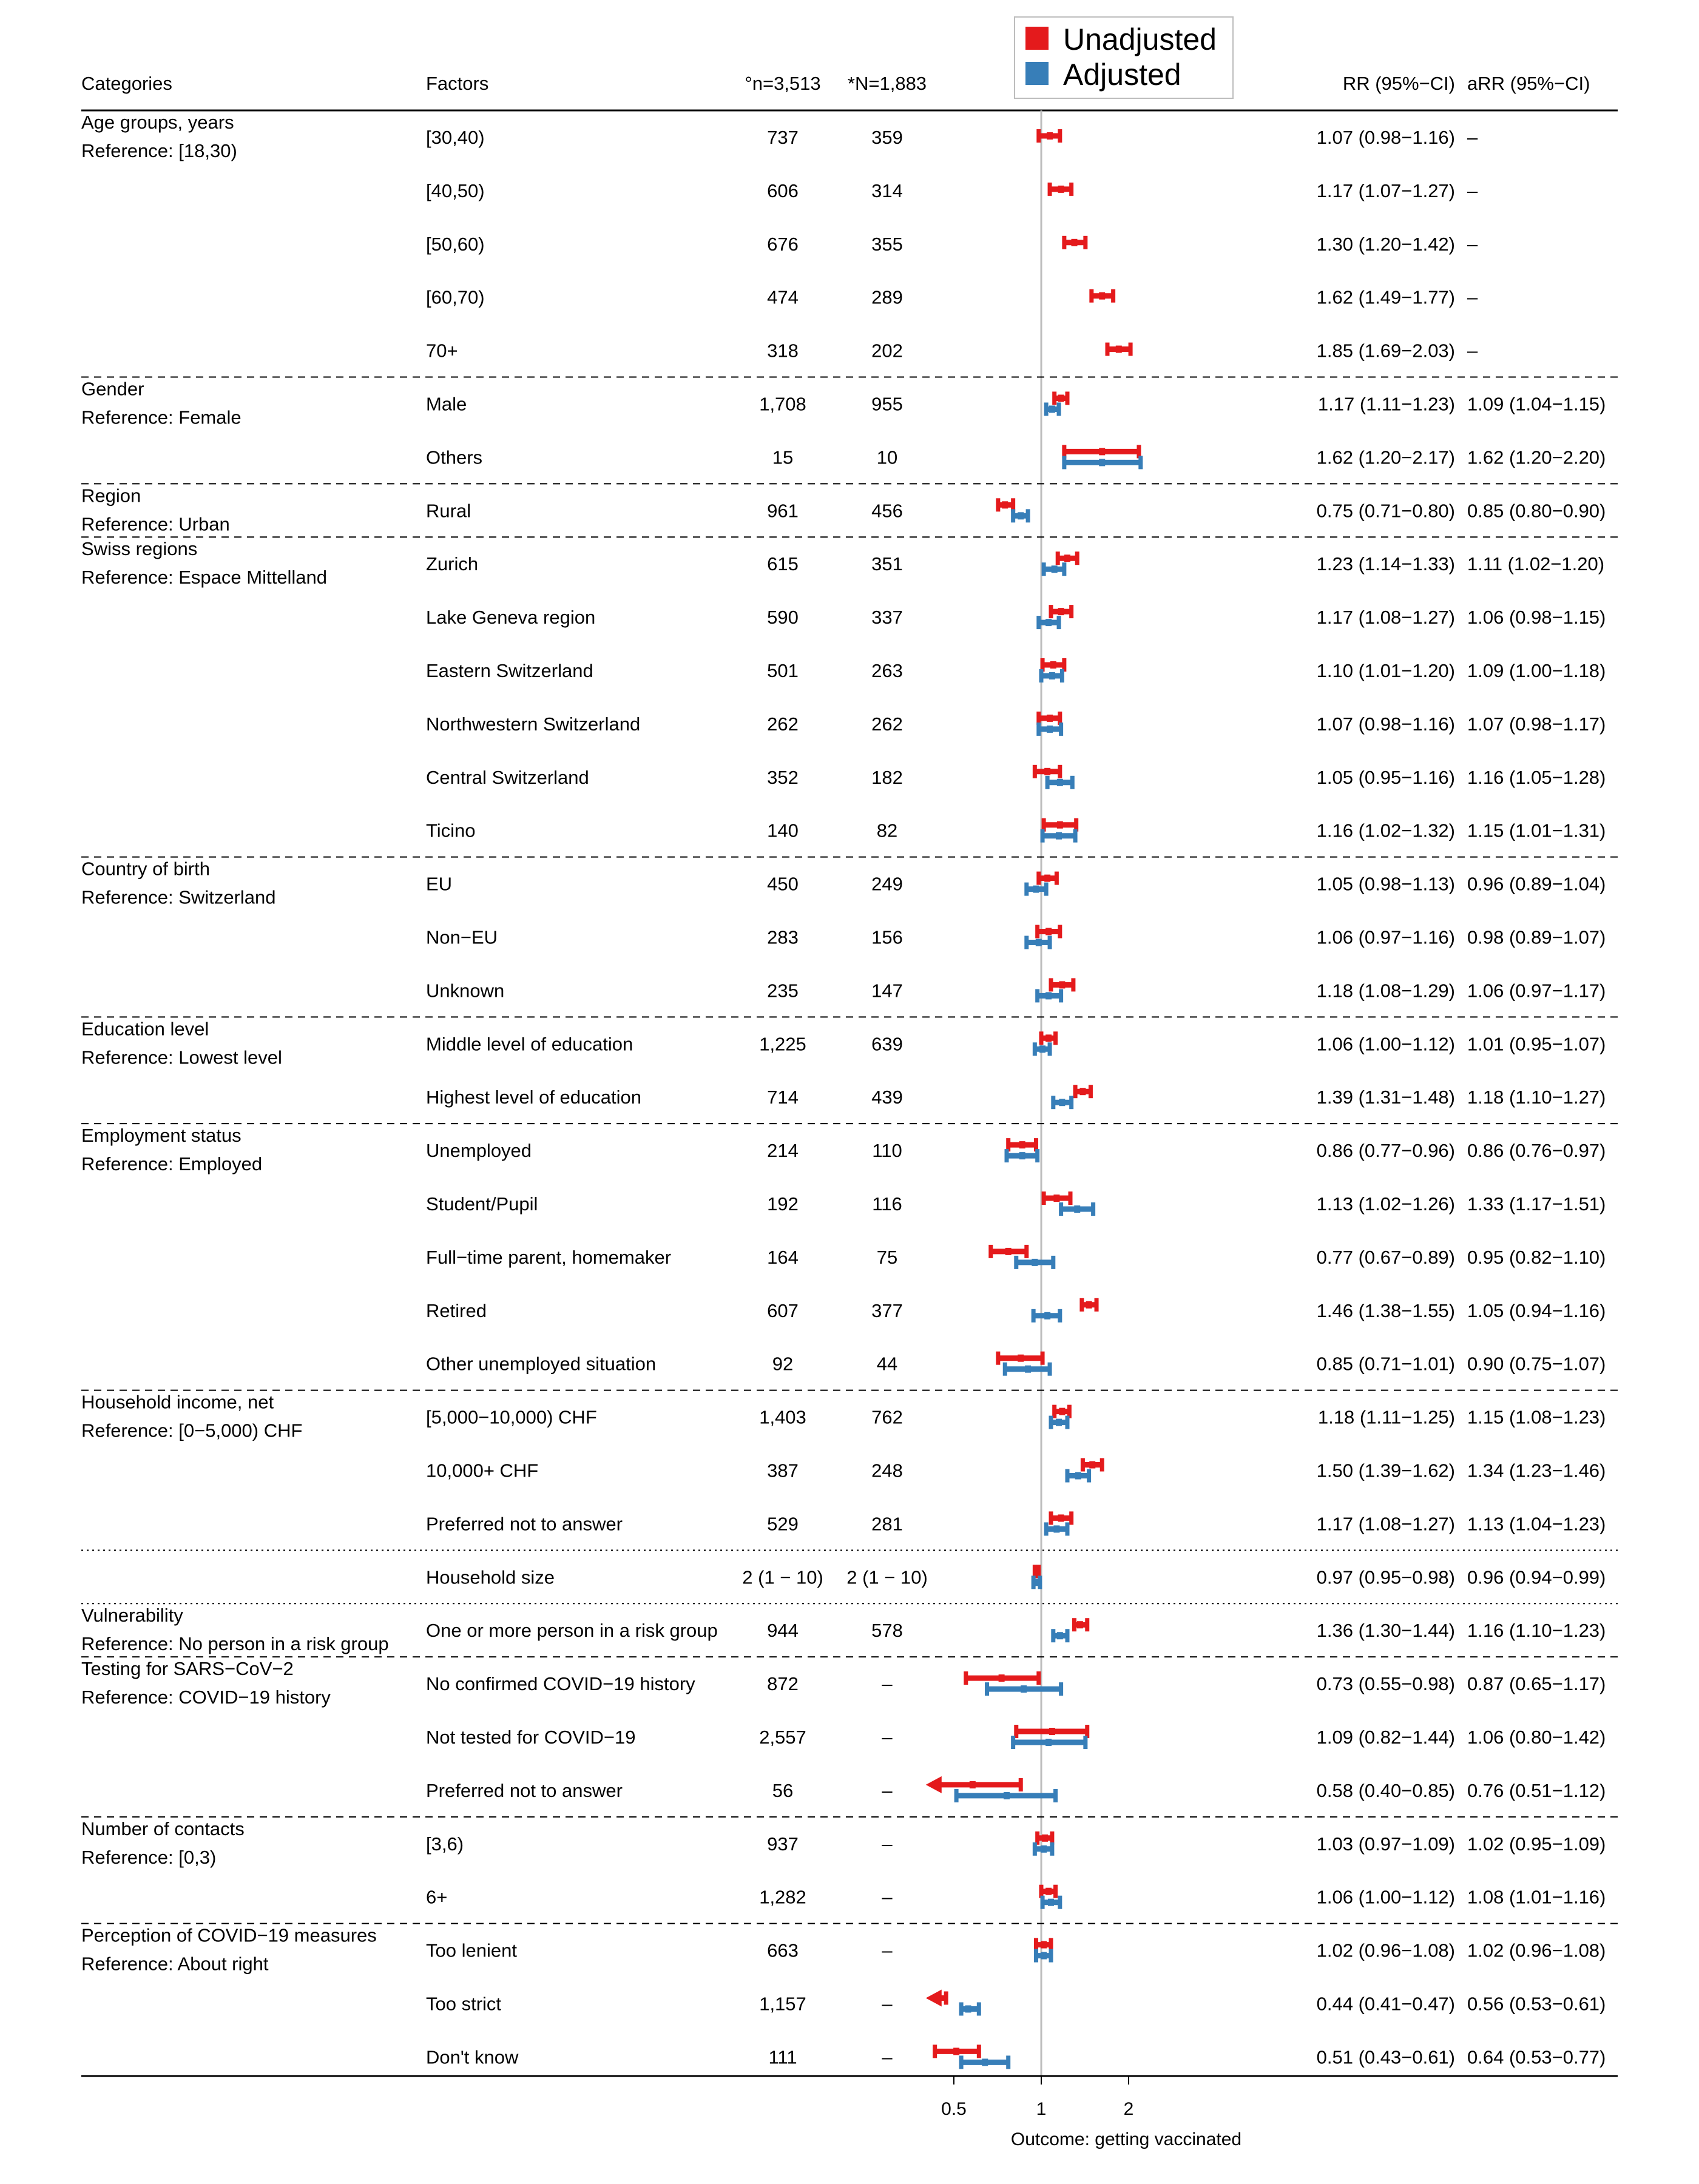  I want to click on rr-value: 1.30 (1.20−1.42), so click(1386, 244).